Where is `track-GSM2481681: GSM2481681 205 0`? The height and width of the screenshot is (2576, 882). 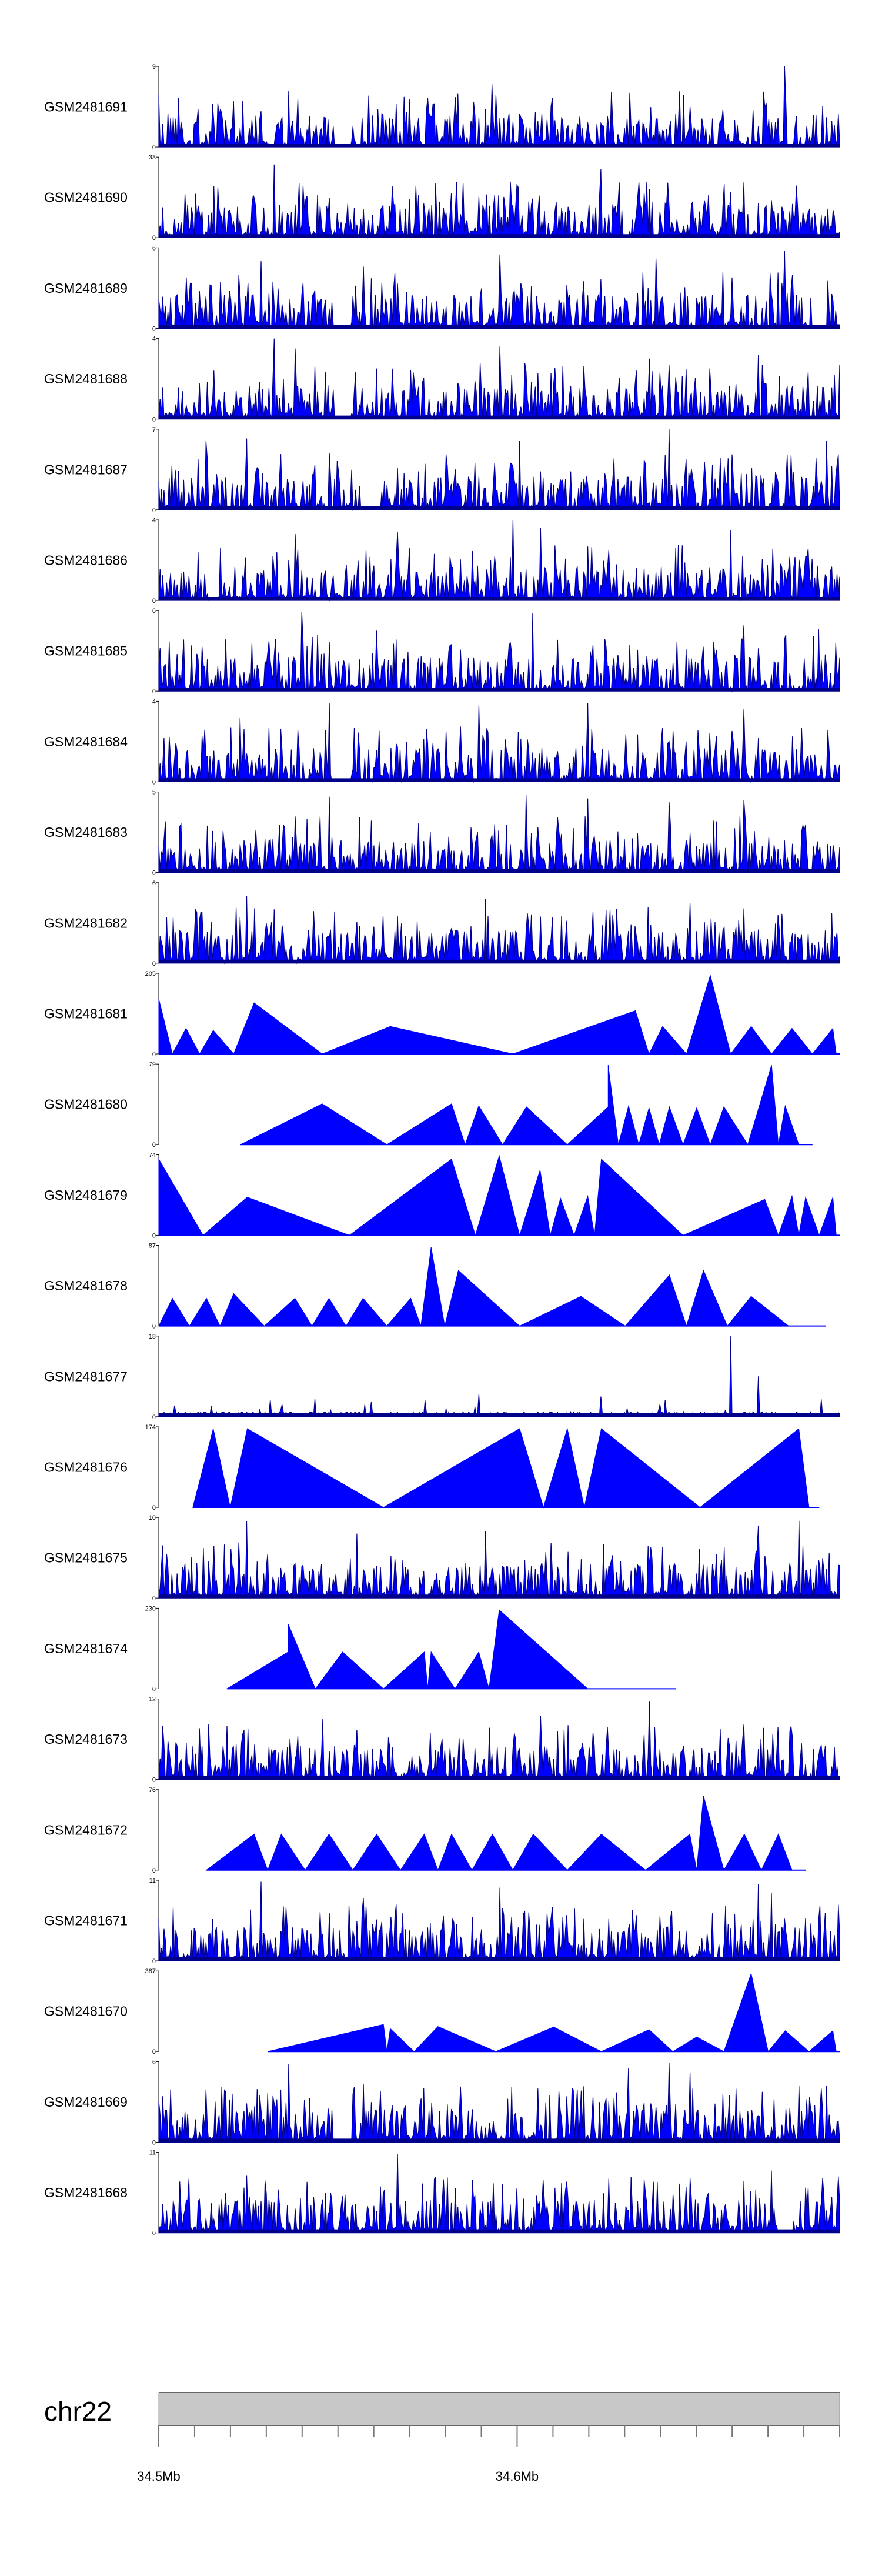
track-GSM2481681: GSM2481681 205 0 is located at coordinates (442, 1014).